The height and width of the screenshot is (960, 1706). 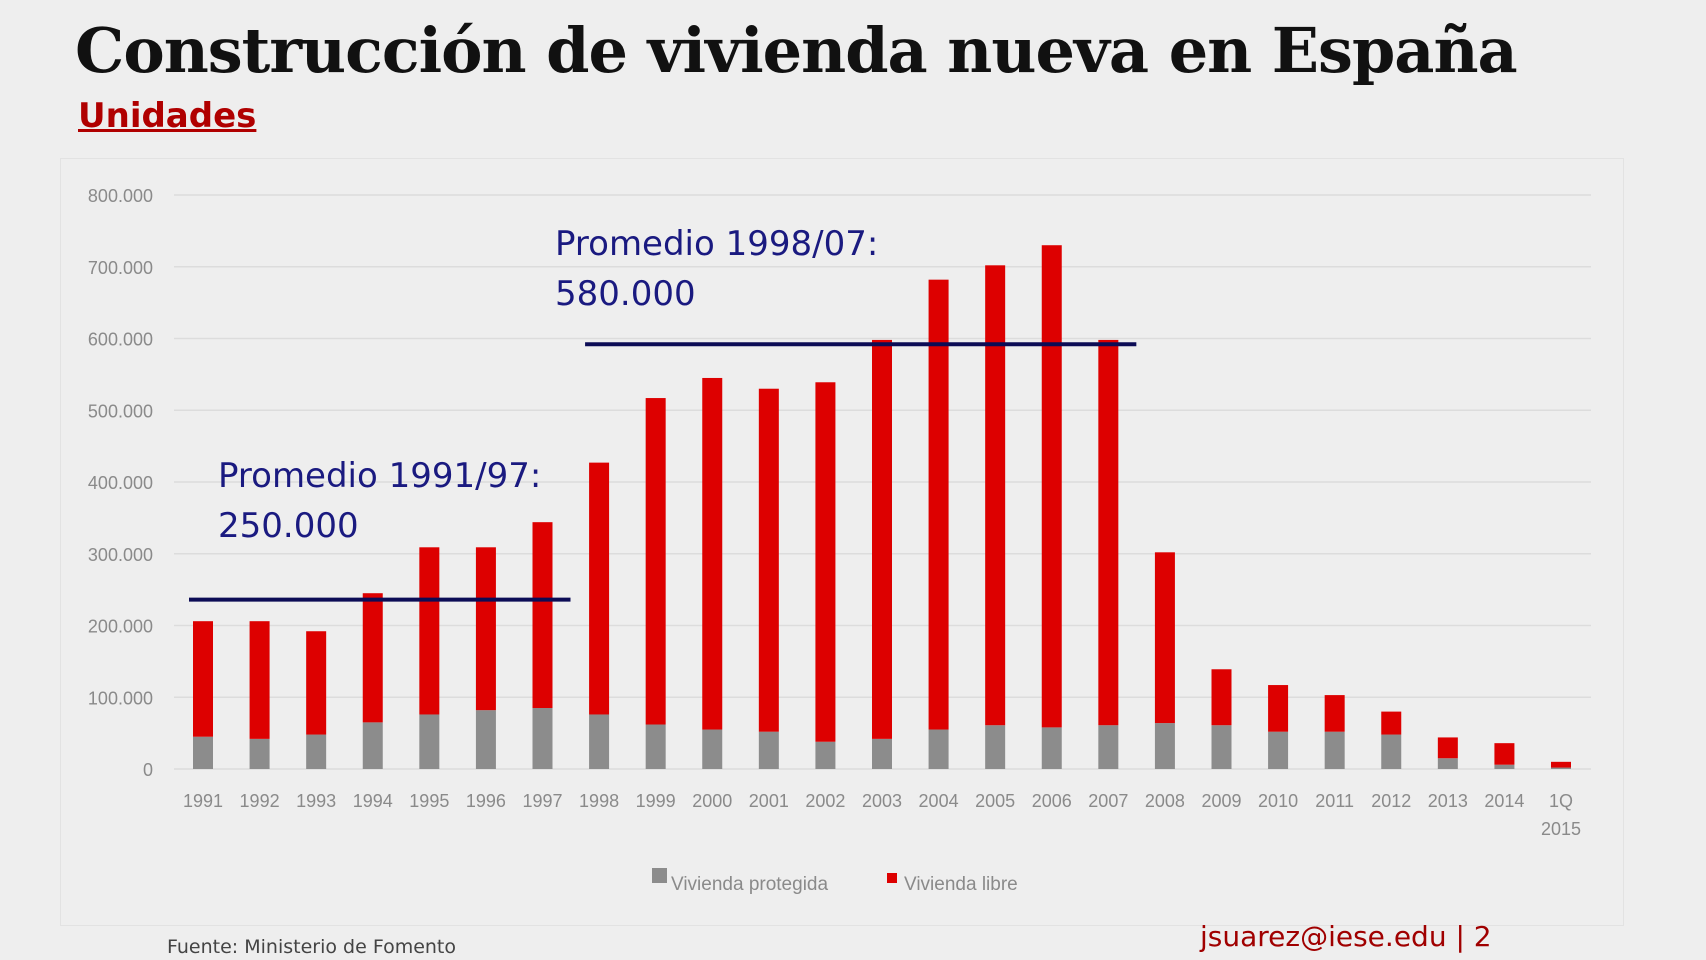 What do you see at coordinates (1391, 801) in the screenshot?
I see `x-tick-label: 2012` at bounding box center [1391, 801].